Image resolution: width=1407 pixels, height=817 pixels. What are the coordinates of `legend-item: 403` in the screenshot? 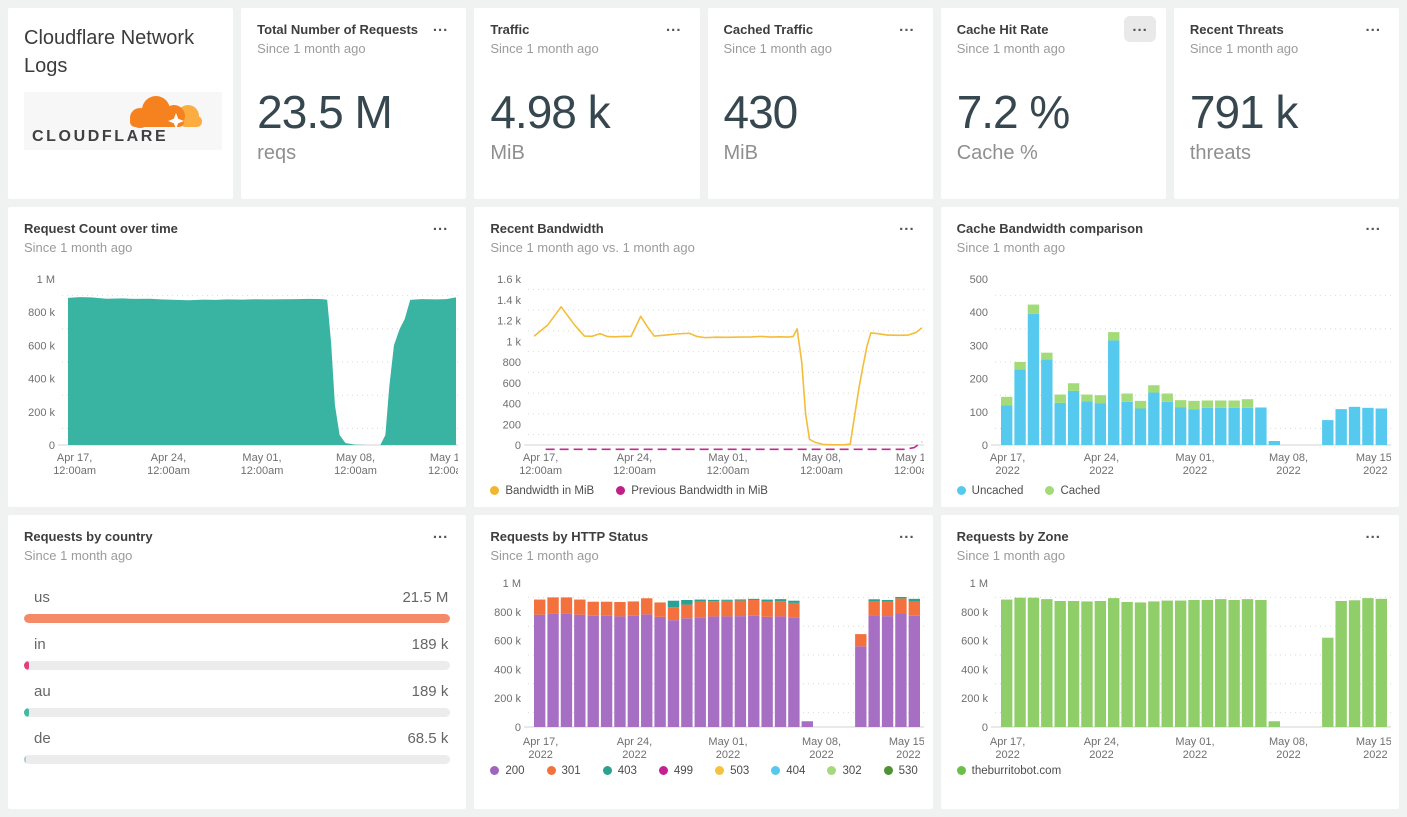 It's located at (619, 771).